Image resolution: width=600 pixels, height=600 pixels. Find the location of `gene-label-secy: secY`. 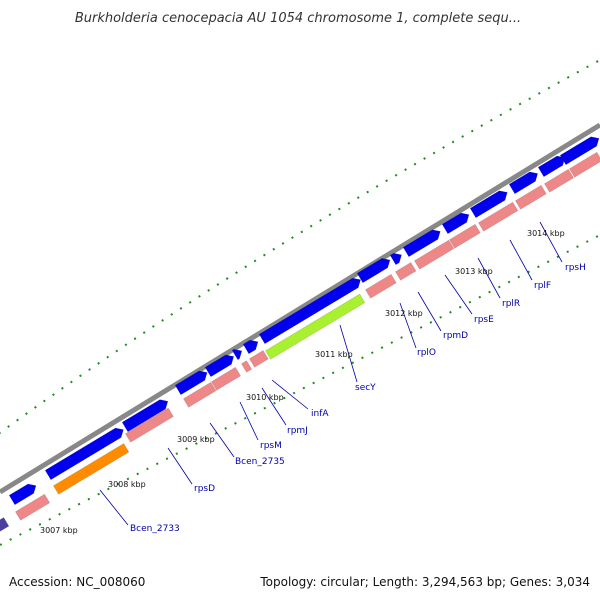

gene-label-secy: secY is located at coordinates (365, 388).